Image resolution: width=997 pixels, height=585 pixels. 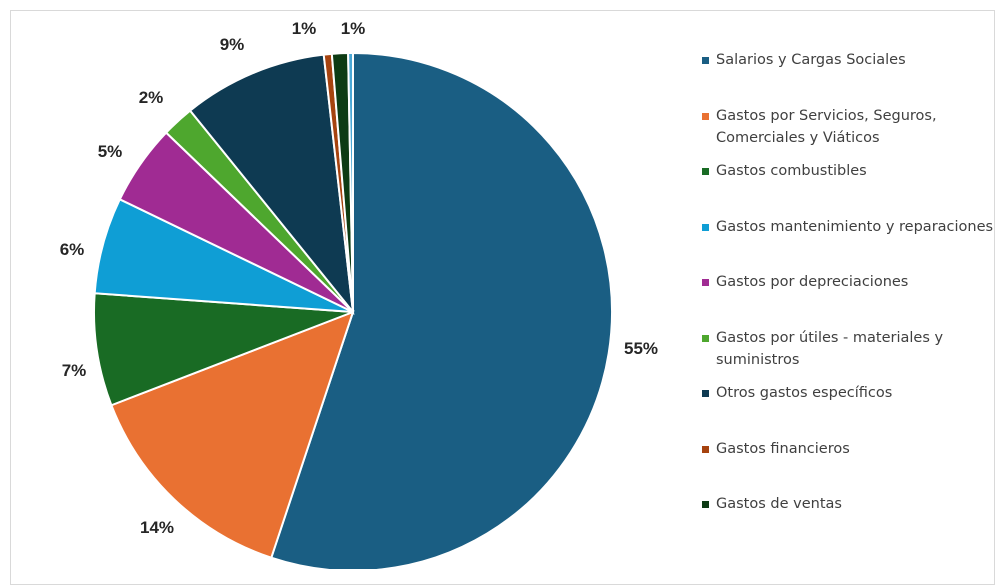 What do you see at coordinates (783, 449) in the screenshot?
I see `legend-label-8: Gastos financieros` at bounding box center [783, 449].